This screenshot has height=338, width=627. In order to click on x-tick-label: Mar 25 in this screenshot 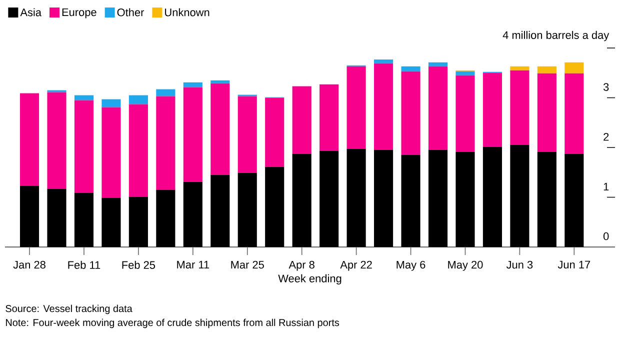, I will do `click(247, 264)`.